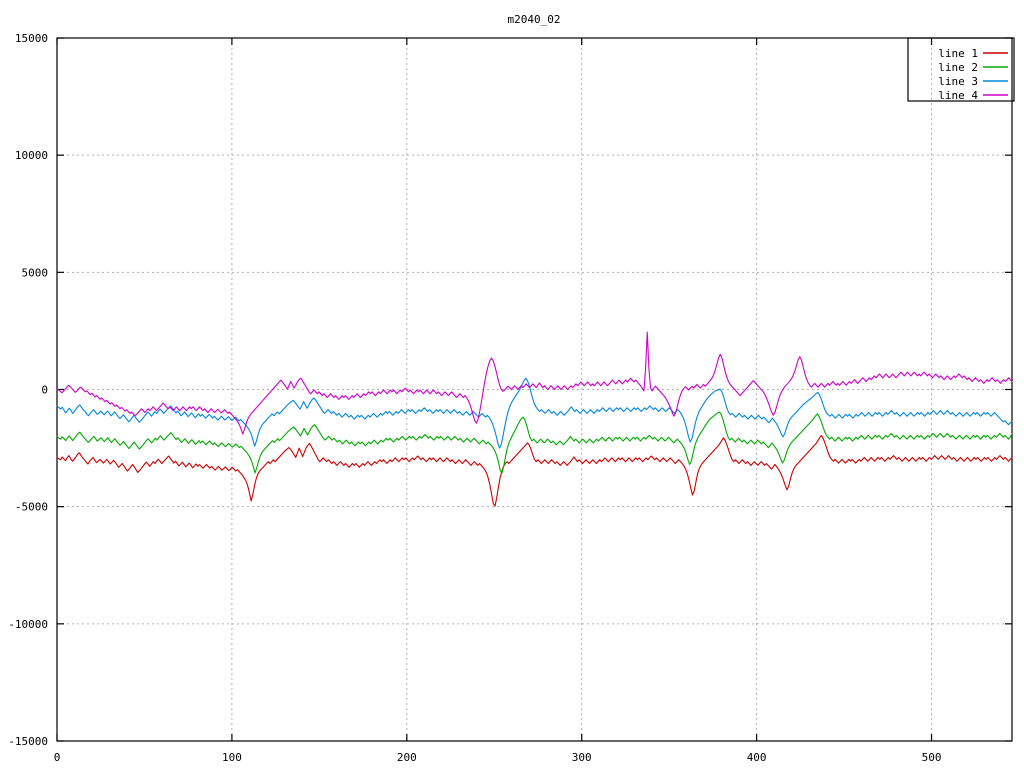  I want to click on legend-label-1: line 1, so click(958, 53).